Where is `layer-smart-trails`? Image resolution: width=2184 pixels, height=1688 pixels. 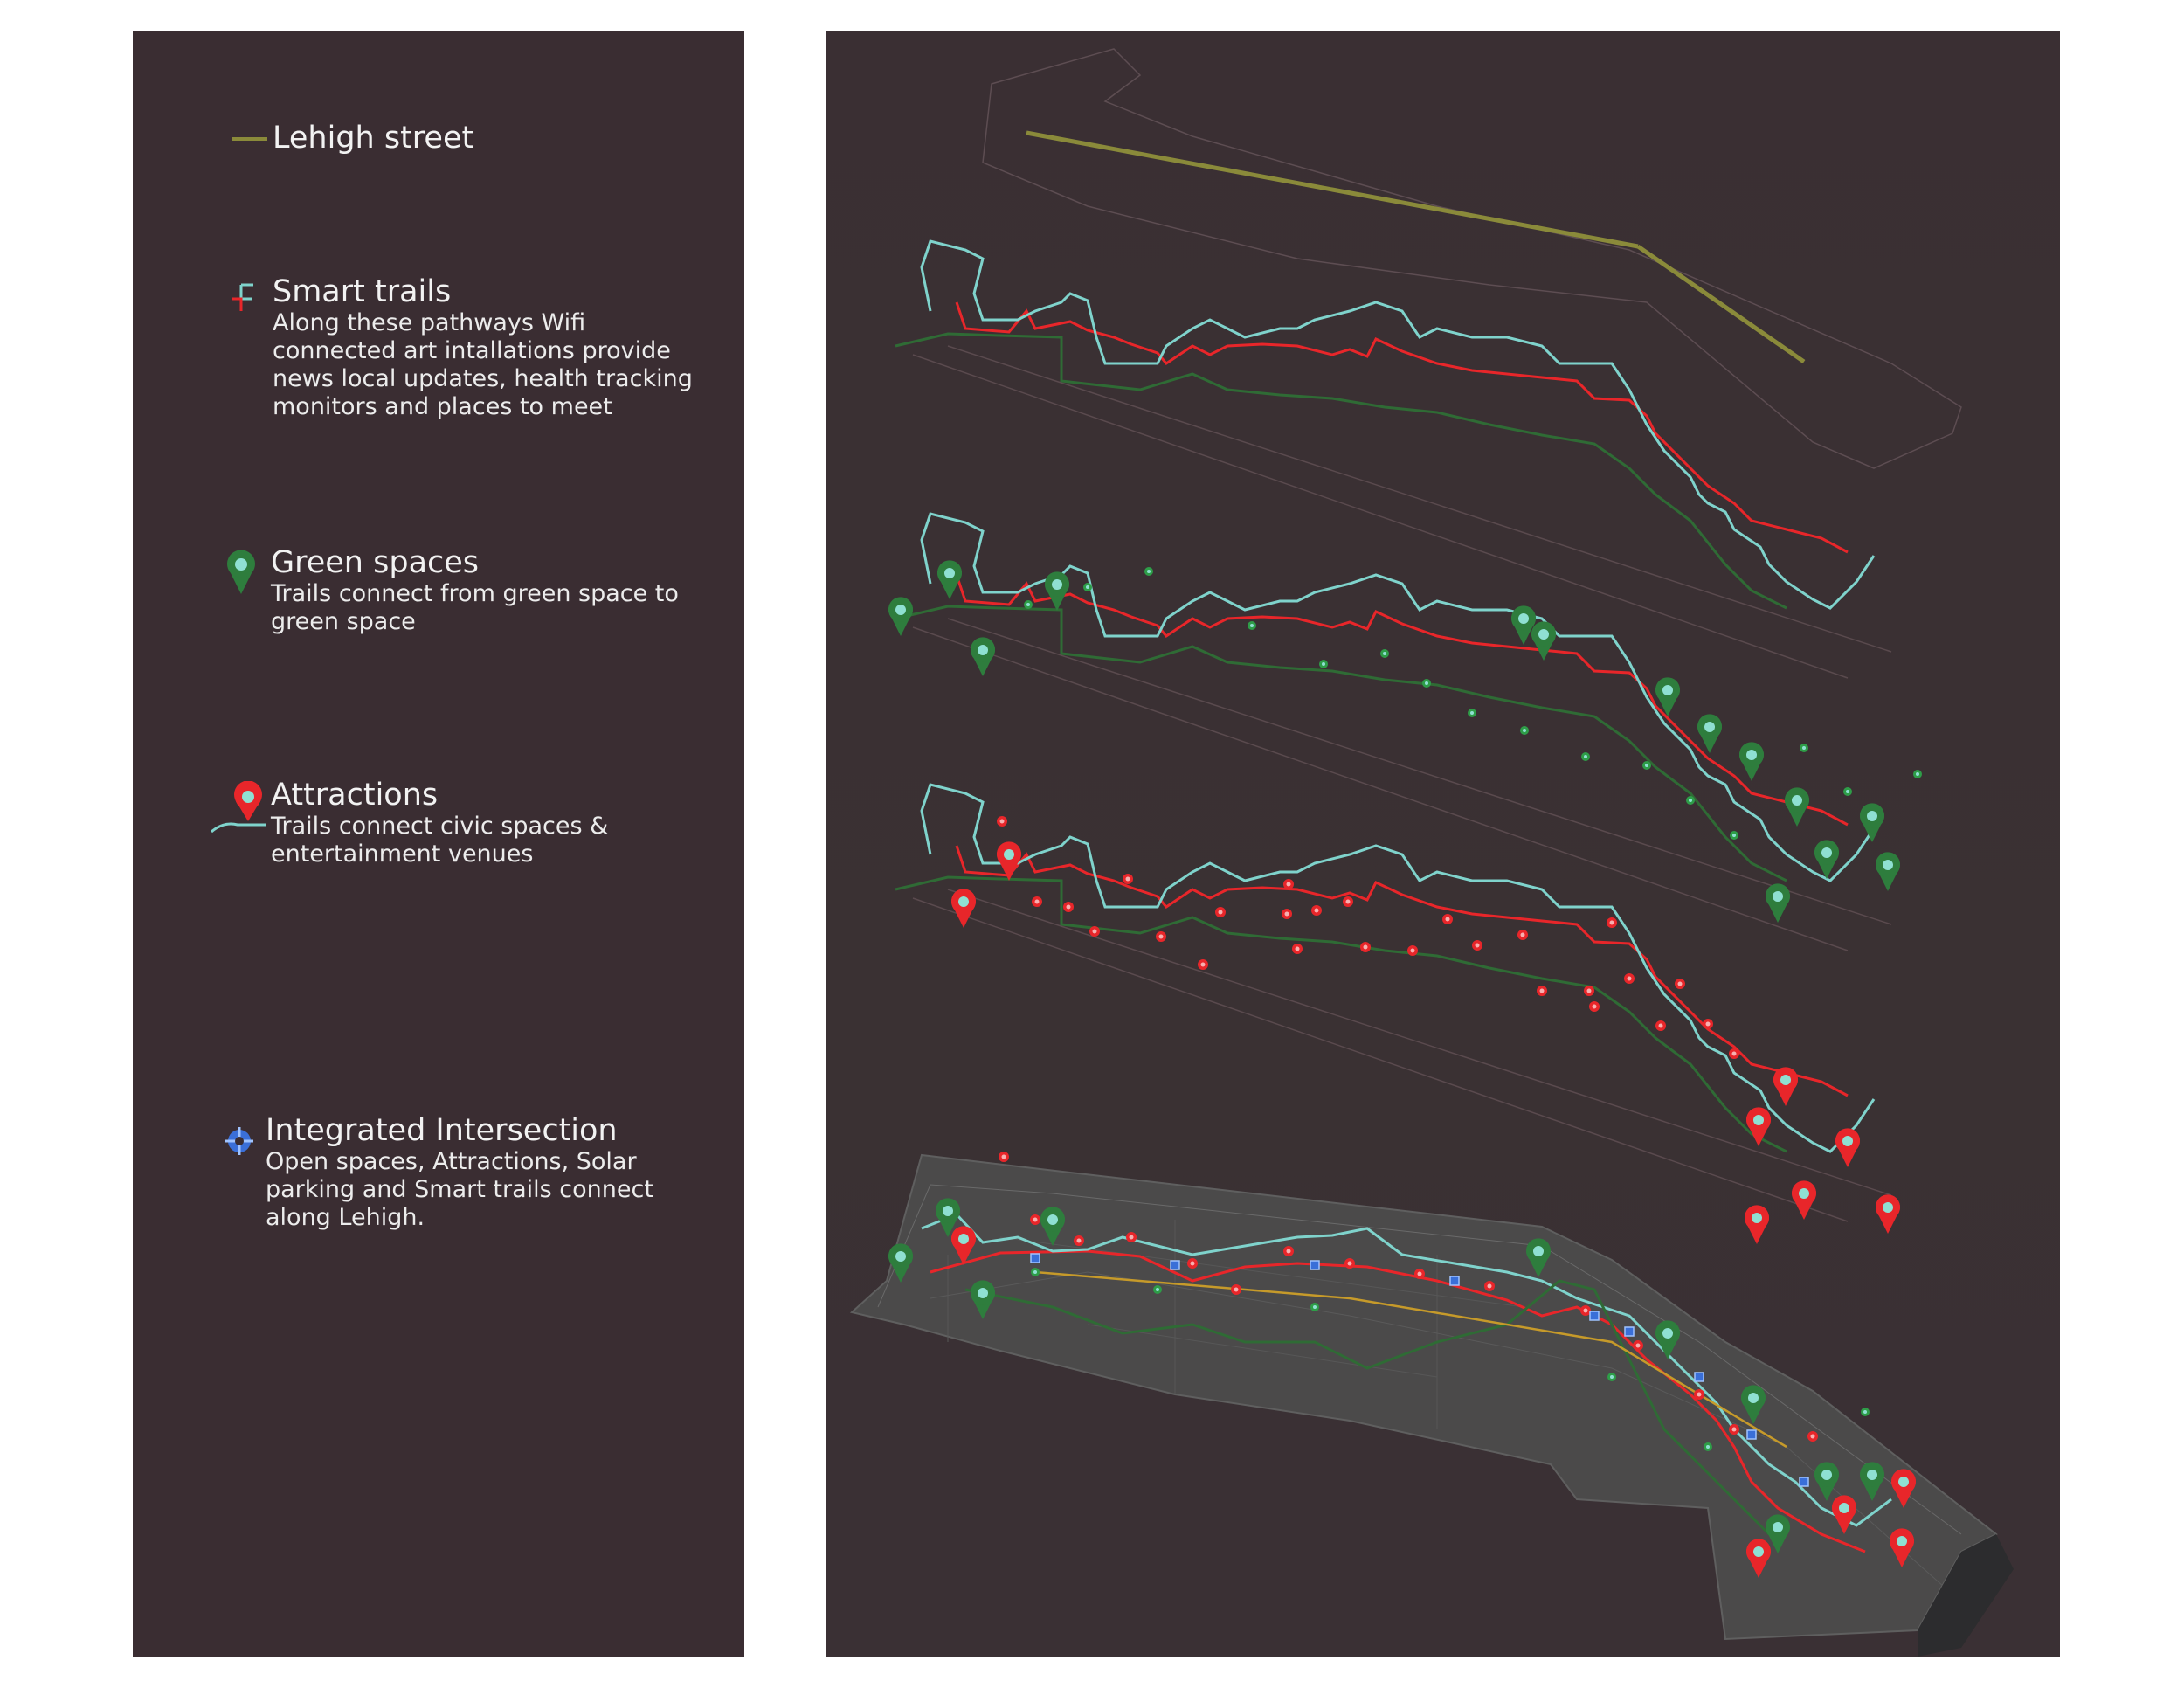 layer-smart-trails is located at coordinates (1393, 459).